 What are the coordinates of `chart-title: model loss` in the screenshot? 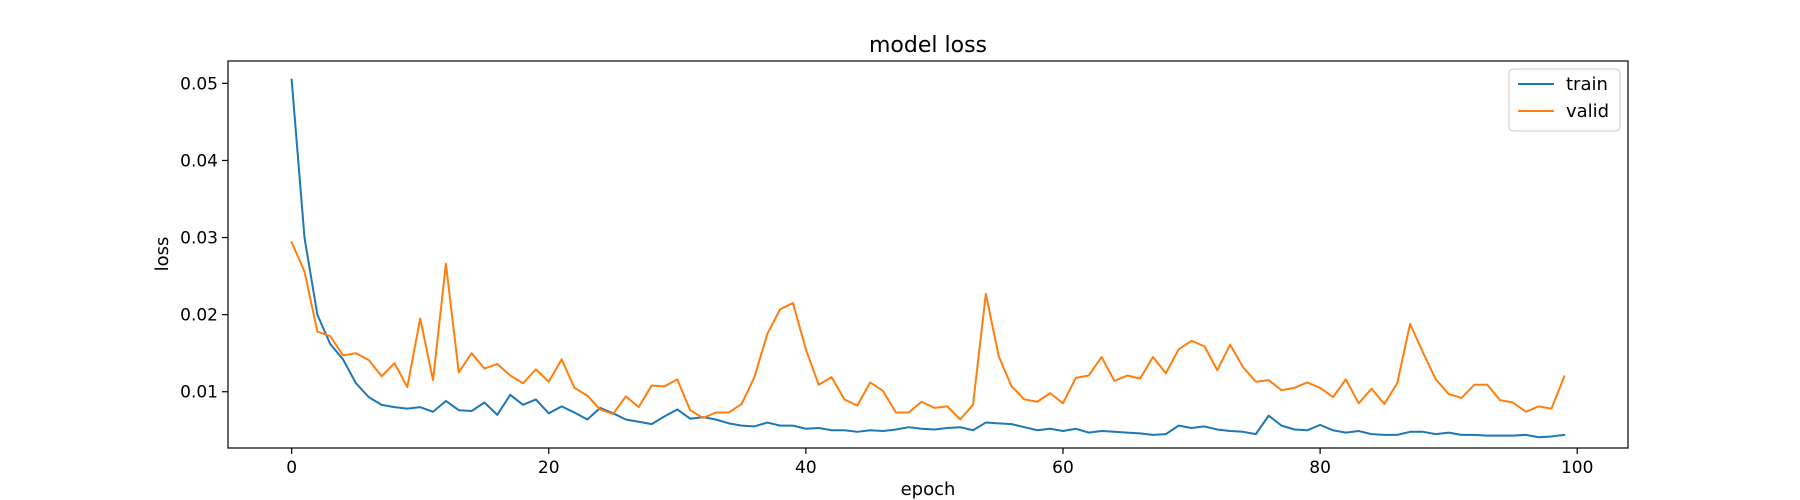 It's located at (928, 45).